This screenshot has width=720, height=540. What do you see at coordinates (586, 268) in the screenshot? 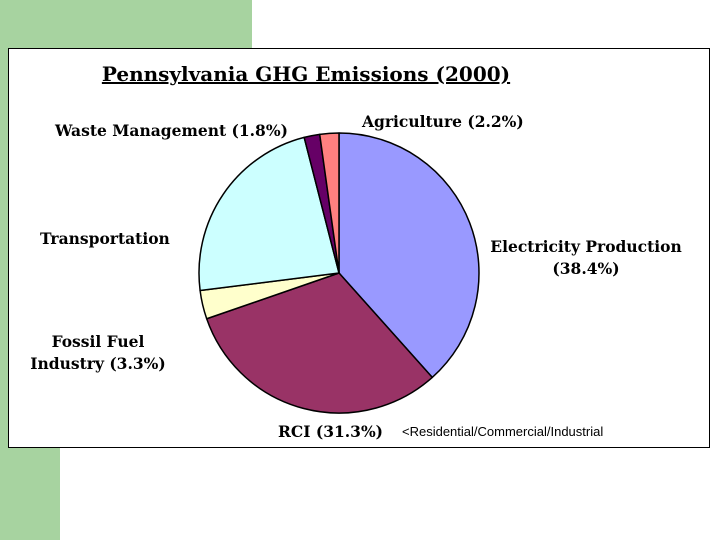
I see `label-electricity-production-line2: (38.4%)` at bounding box center [586, 268].